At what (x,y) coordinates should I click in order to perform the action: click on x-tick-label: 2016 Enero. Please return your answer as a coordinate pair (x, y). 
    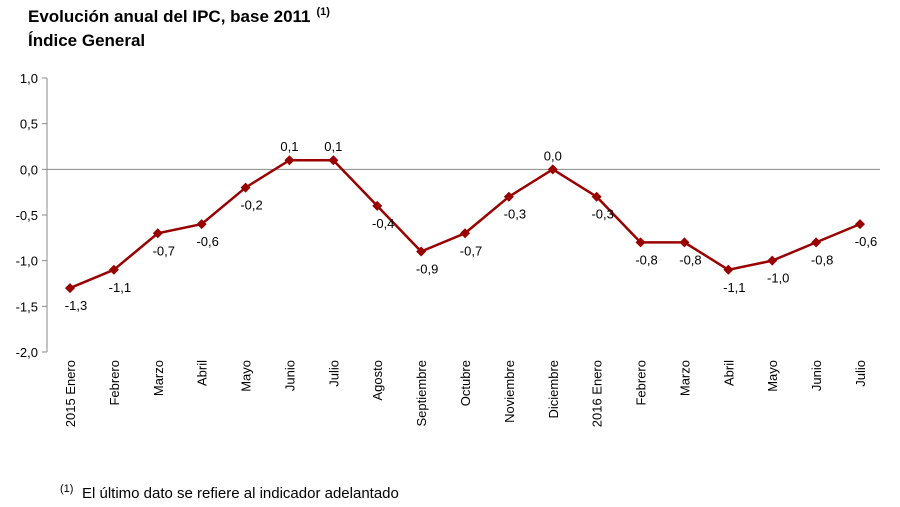
    Looking at the image, I should click on (597, 393).